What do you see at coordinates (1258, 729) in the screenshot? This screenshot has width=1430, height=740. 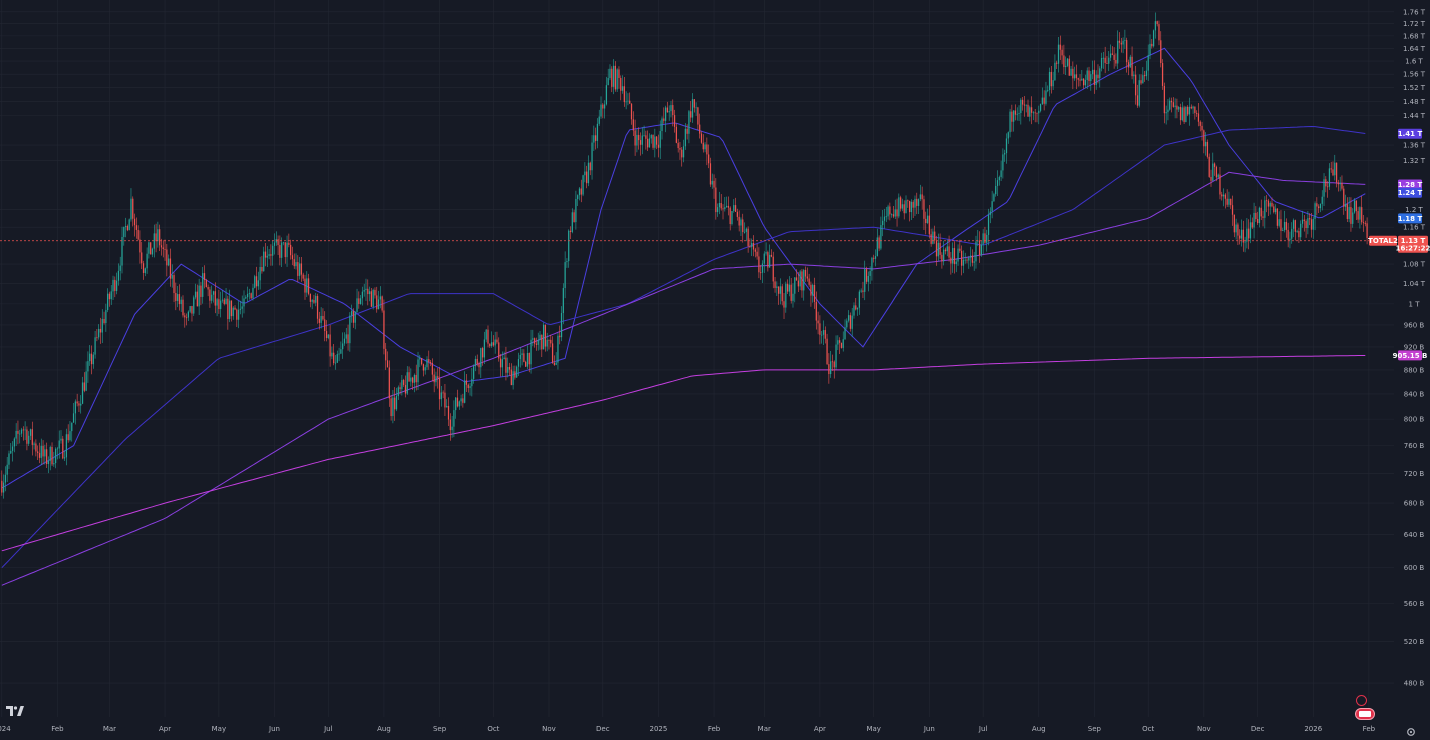 I see `x-tick-label: Dec` at bounding box center [1258, 729].